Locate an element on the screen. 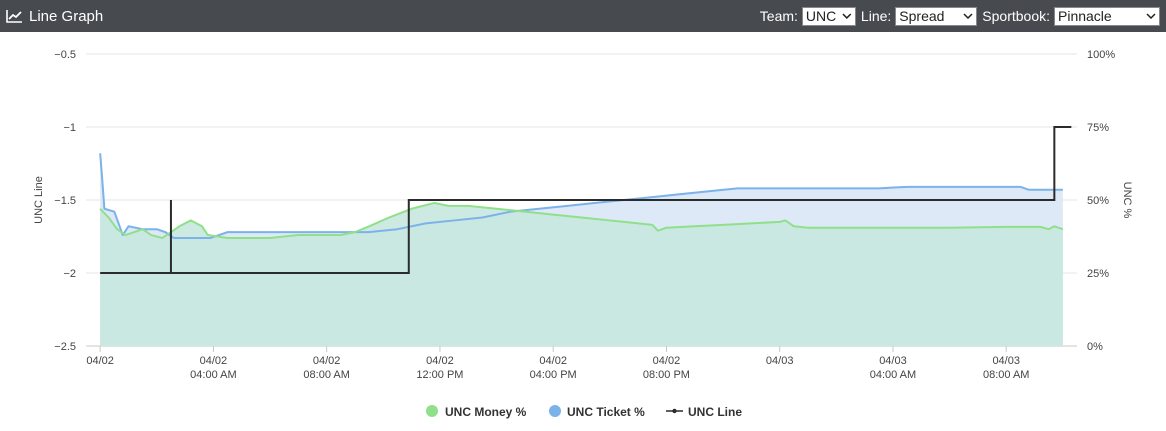 The height and width of the screenshot is (431, 1166). y-axis-right: 100% 75% 50% 25% 0% is located at coordinates (1101, 201).